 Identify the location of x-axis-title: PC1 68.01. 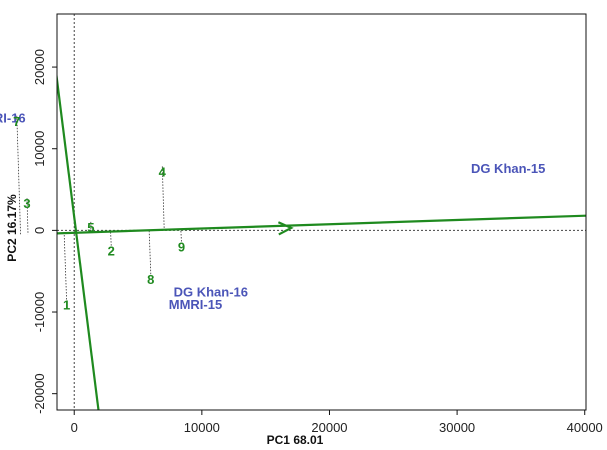
(295, 440).